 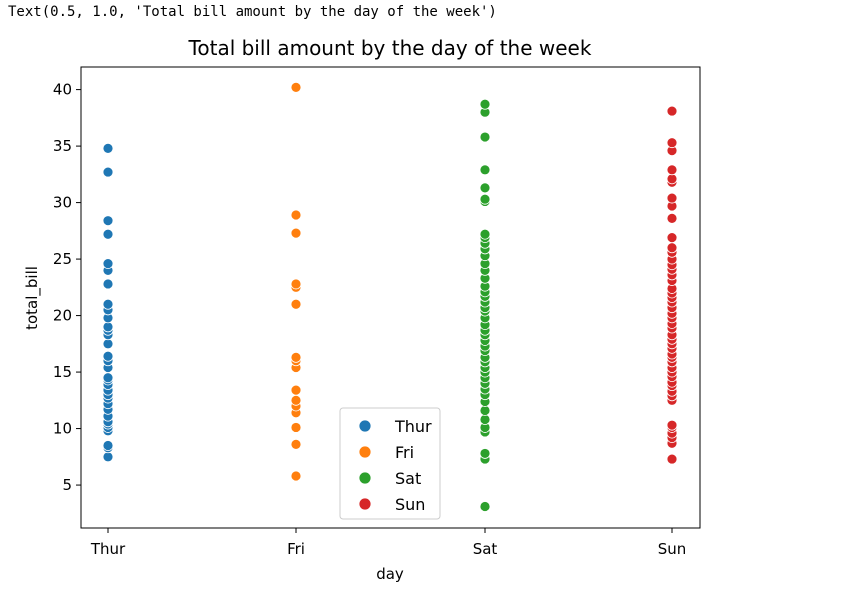 What do you see at coordinates (62, 259) in the screenshot?
I see `y-tick-label: 25` at bounding box center [62, 259].